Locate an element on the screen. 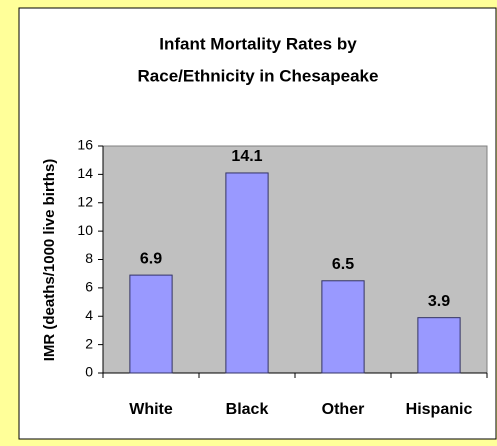 The image size is (497, 446). x-tick-label: Black is located at coordinates (247, 409).